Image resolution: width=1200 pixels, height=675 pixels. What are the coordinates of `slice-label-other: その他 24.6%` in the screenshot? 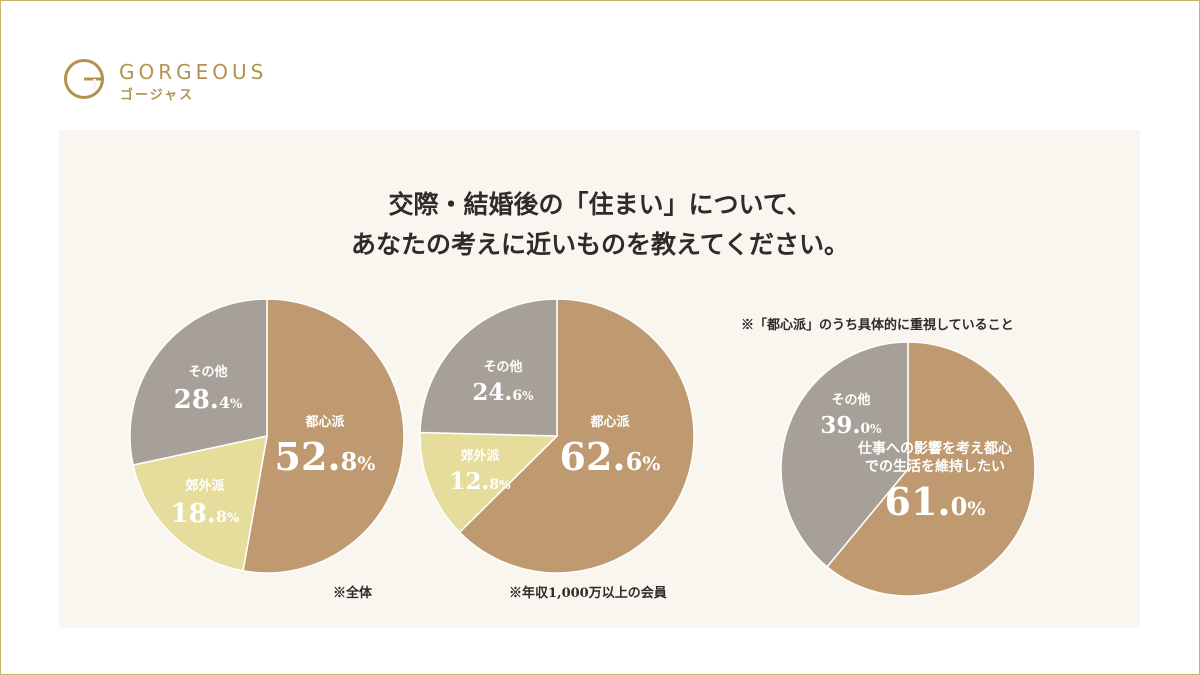 It's located at (503, 382).